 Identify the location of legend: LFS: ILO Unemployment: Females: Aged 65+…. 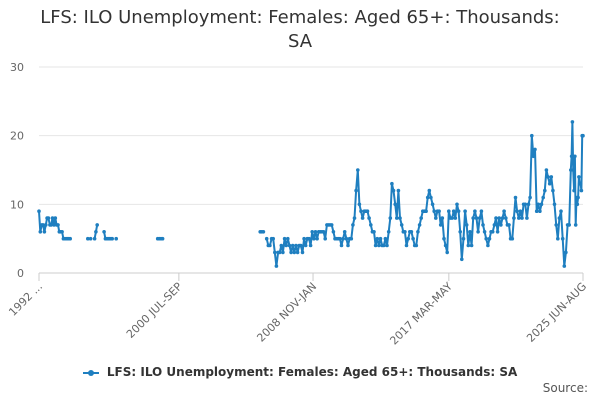
(300, 372).